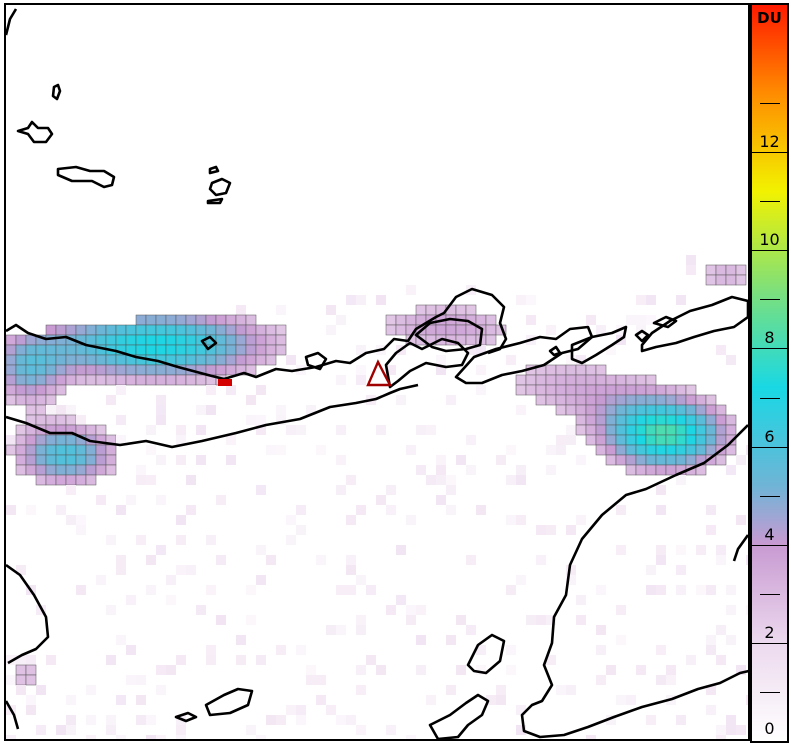 Image resolution: width=791 pixels, height=746 pixels. I want to click on colorbar-tick-label: 2, so click(769, 632).